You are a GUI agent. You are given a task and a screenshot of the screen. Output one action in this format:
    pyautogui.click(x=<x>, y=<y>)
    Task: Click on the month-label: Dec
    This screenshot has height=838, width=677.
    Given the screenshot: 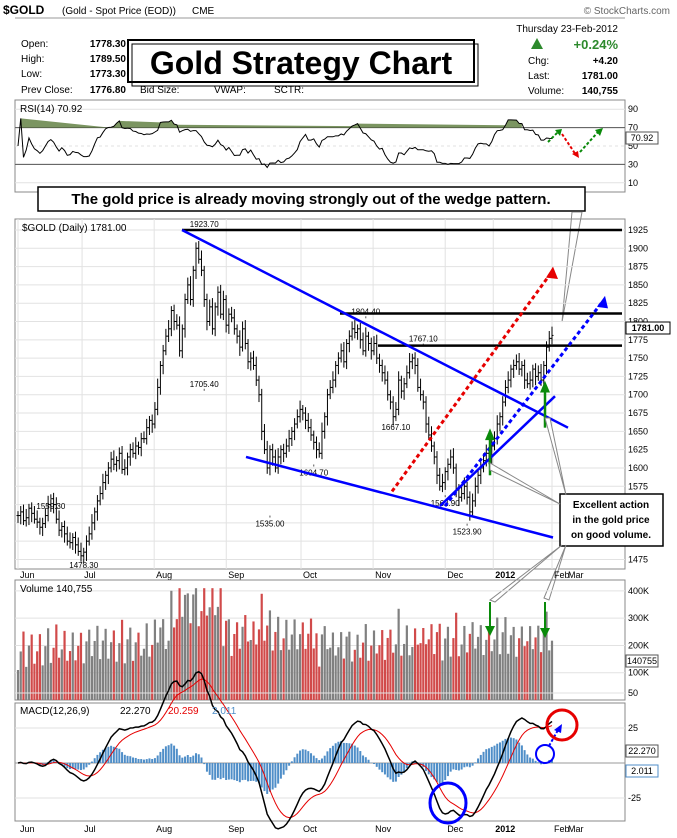 What is the action you would take?
    pyautogui.click(x=455, y=829)
    